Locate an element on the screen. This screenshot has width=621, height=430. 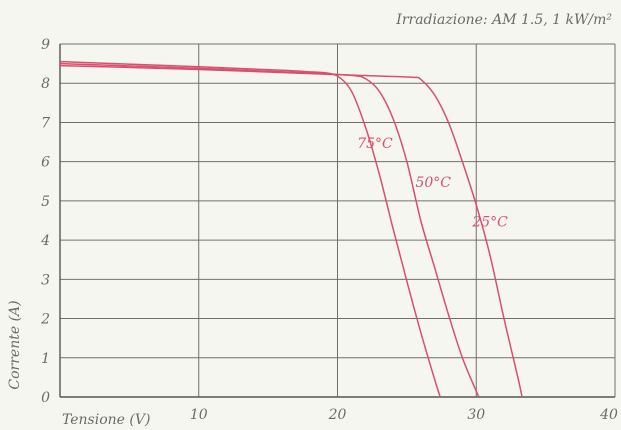
series-label: 75°C is located at coordinates (375, 144).